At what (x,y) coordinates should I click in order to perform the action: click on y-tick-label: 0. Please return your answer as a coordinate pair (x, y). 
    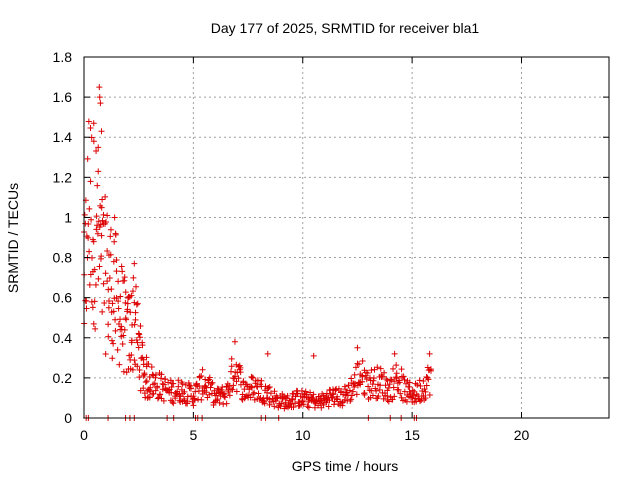
    Looking at the image, I should click on (68, 418).